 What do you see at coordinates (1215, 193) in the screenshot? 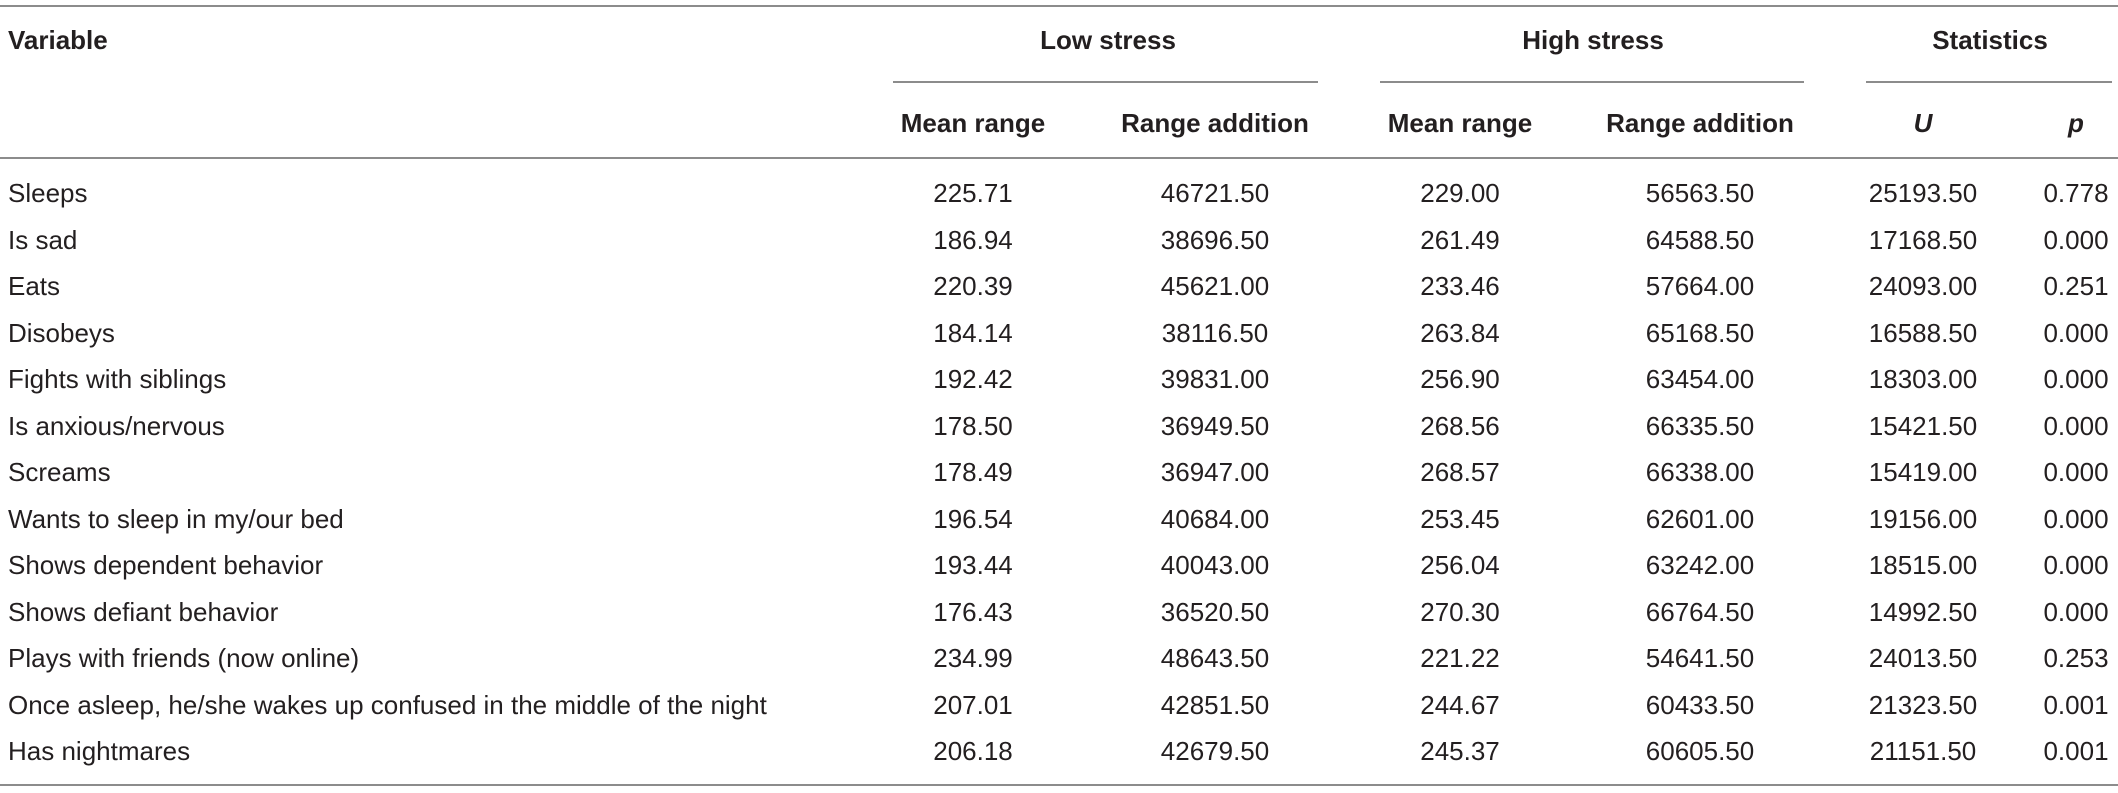
I see `cell-low-range-addition: 46721.50` at bounding box center [1215, 193].